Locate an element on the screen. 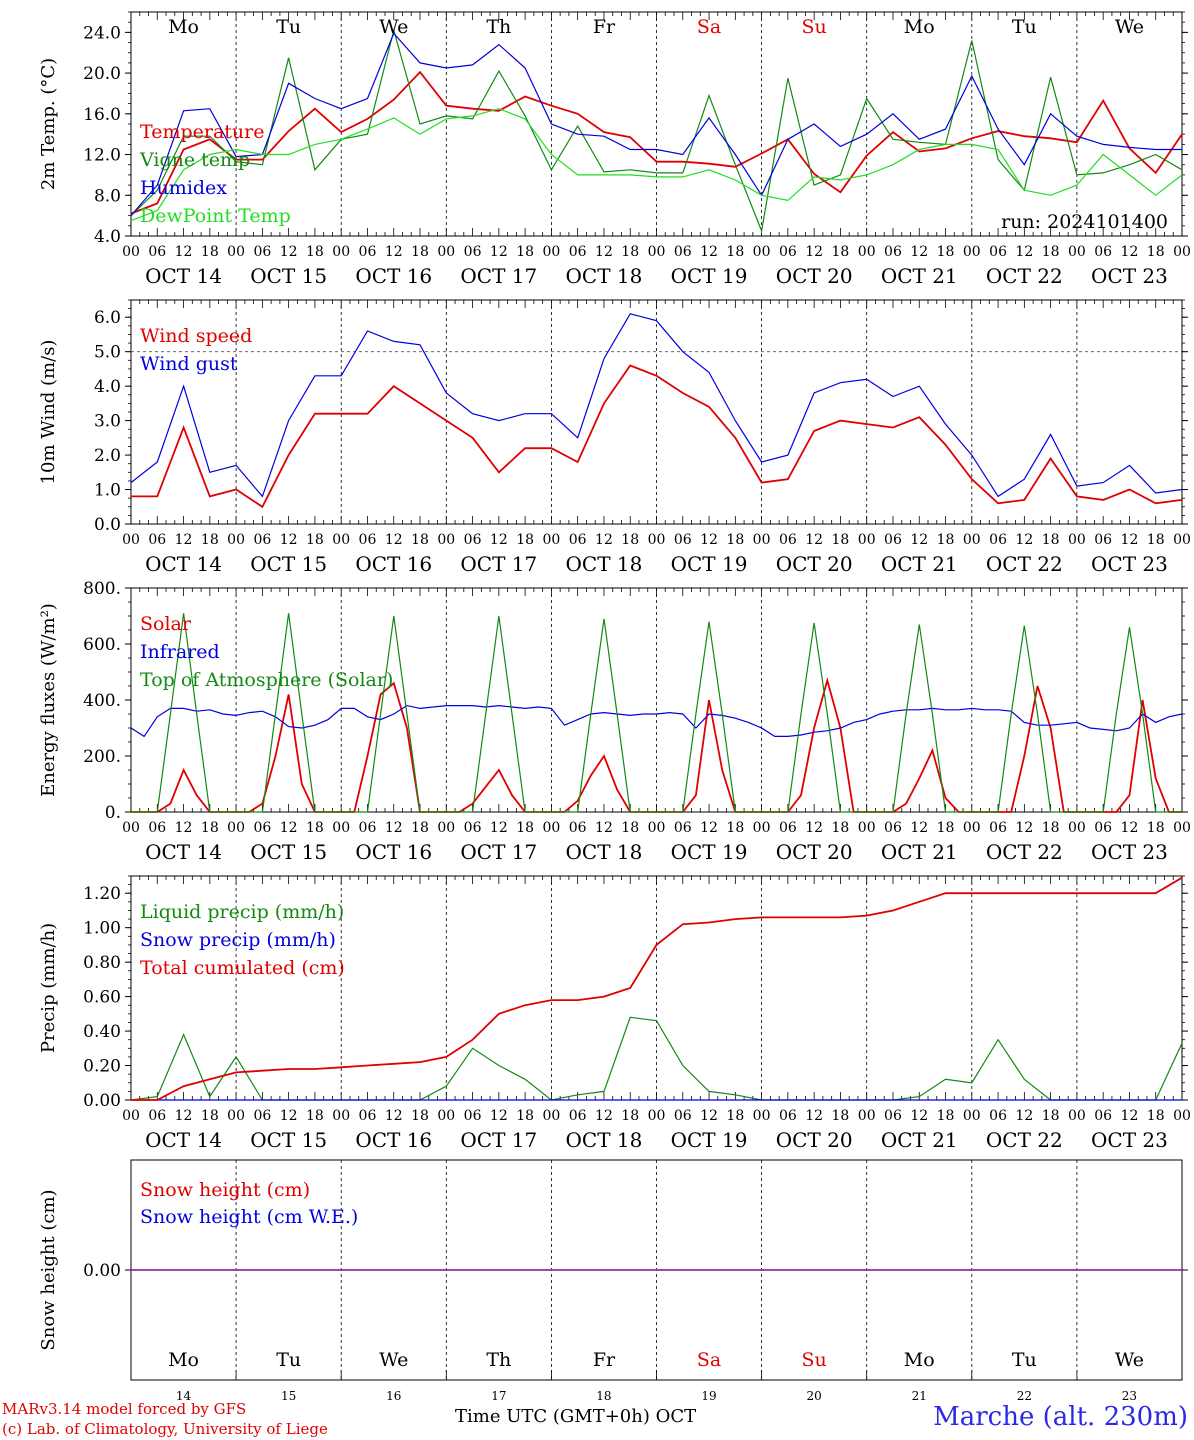 The image size is (1194, 1440). weekday-label: Sa is located at coordinates (709, 1360).